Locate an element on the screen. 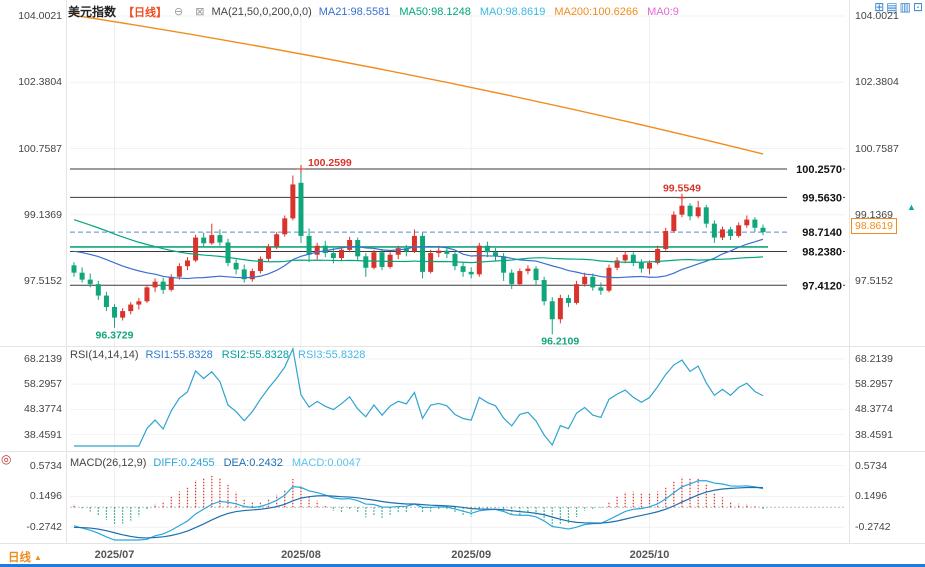 The height and width of the screenshot is (567, 925). price-level-label: 97.4120 is located at coordinates (822, 286).